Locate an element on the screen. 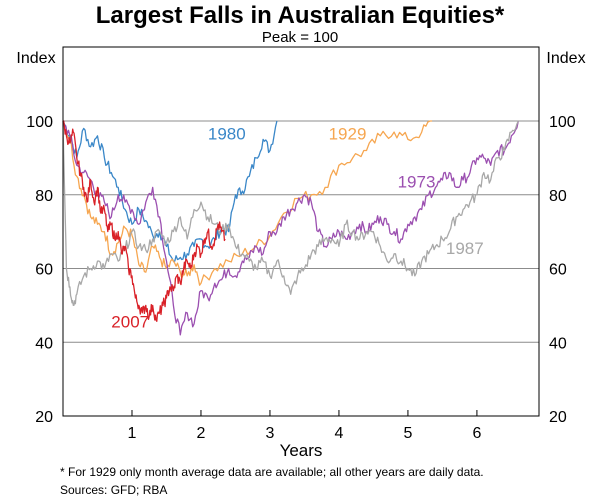 This screenshot has height=504, width=600. x-tick-5: 5 is located at coordinates (407, 433).